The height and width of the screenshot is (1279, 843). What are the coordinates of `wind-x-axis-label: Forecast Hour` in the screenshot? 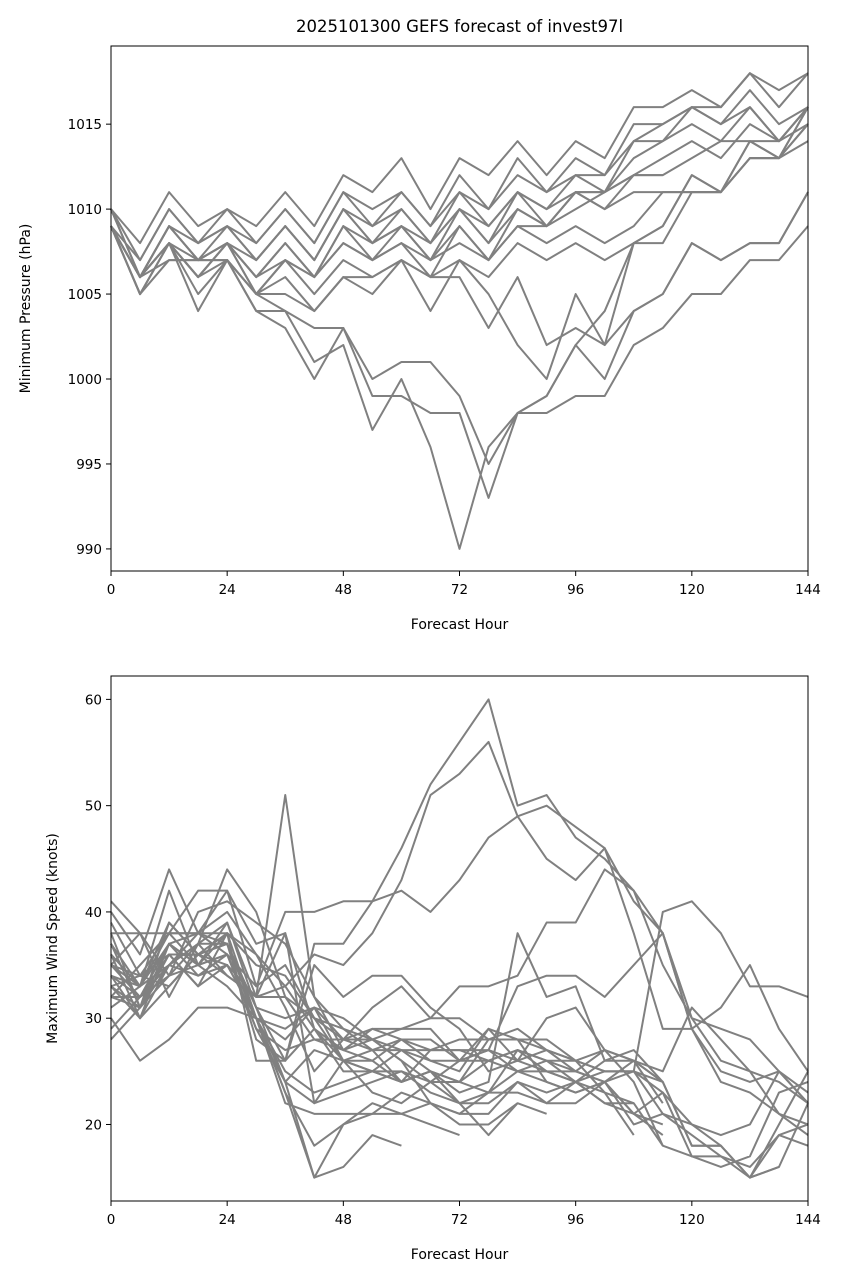 It's located at (460, 1255).